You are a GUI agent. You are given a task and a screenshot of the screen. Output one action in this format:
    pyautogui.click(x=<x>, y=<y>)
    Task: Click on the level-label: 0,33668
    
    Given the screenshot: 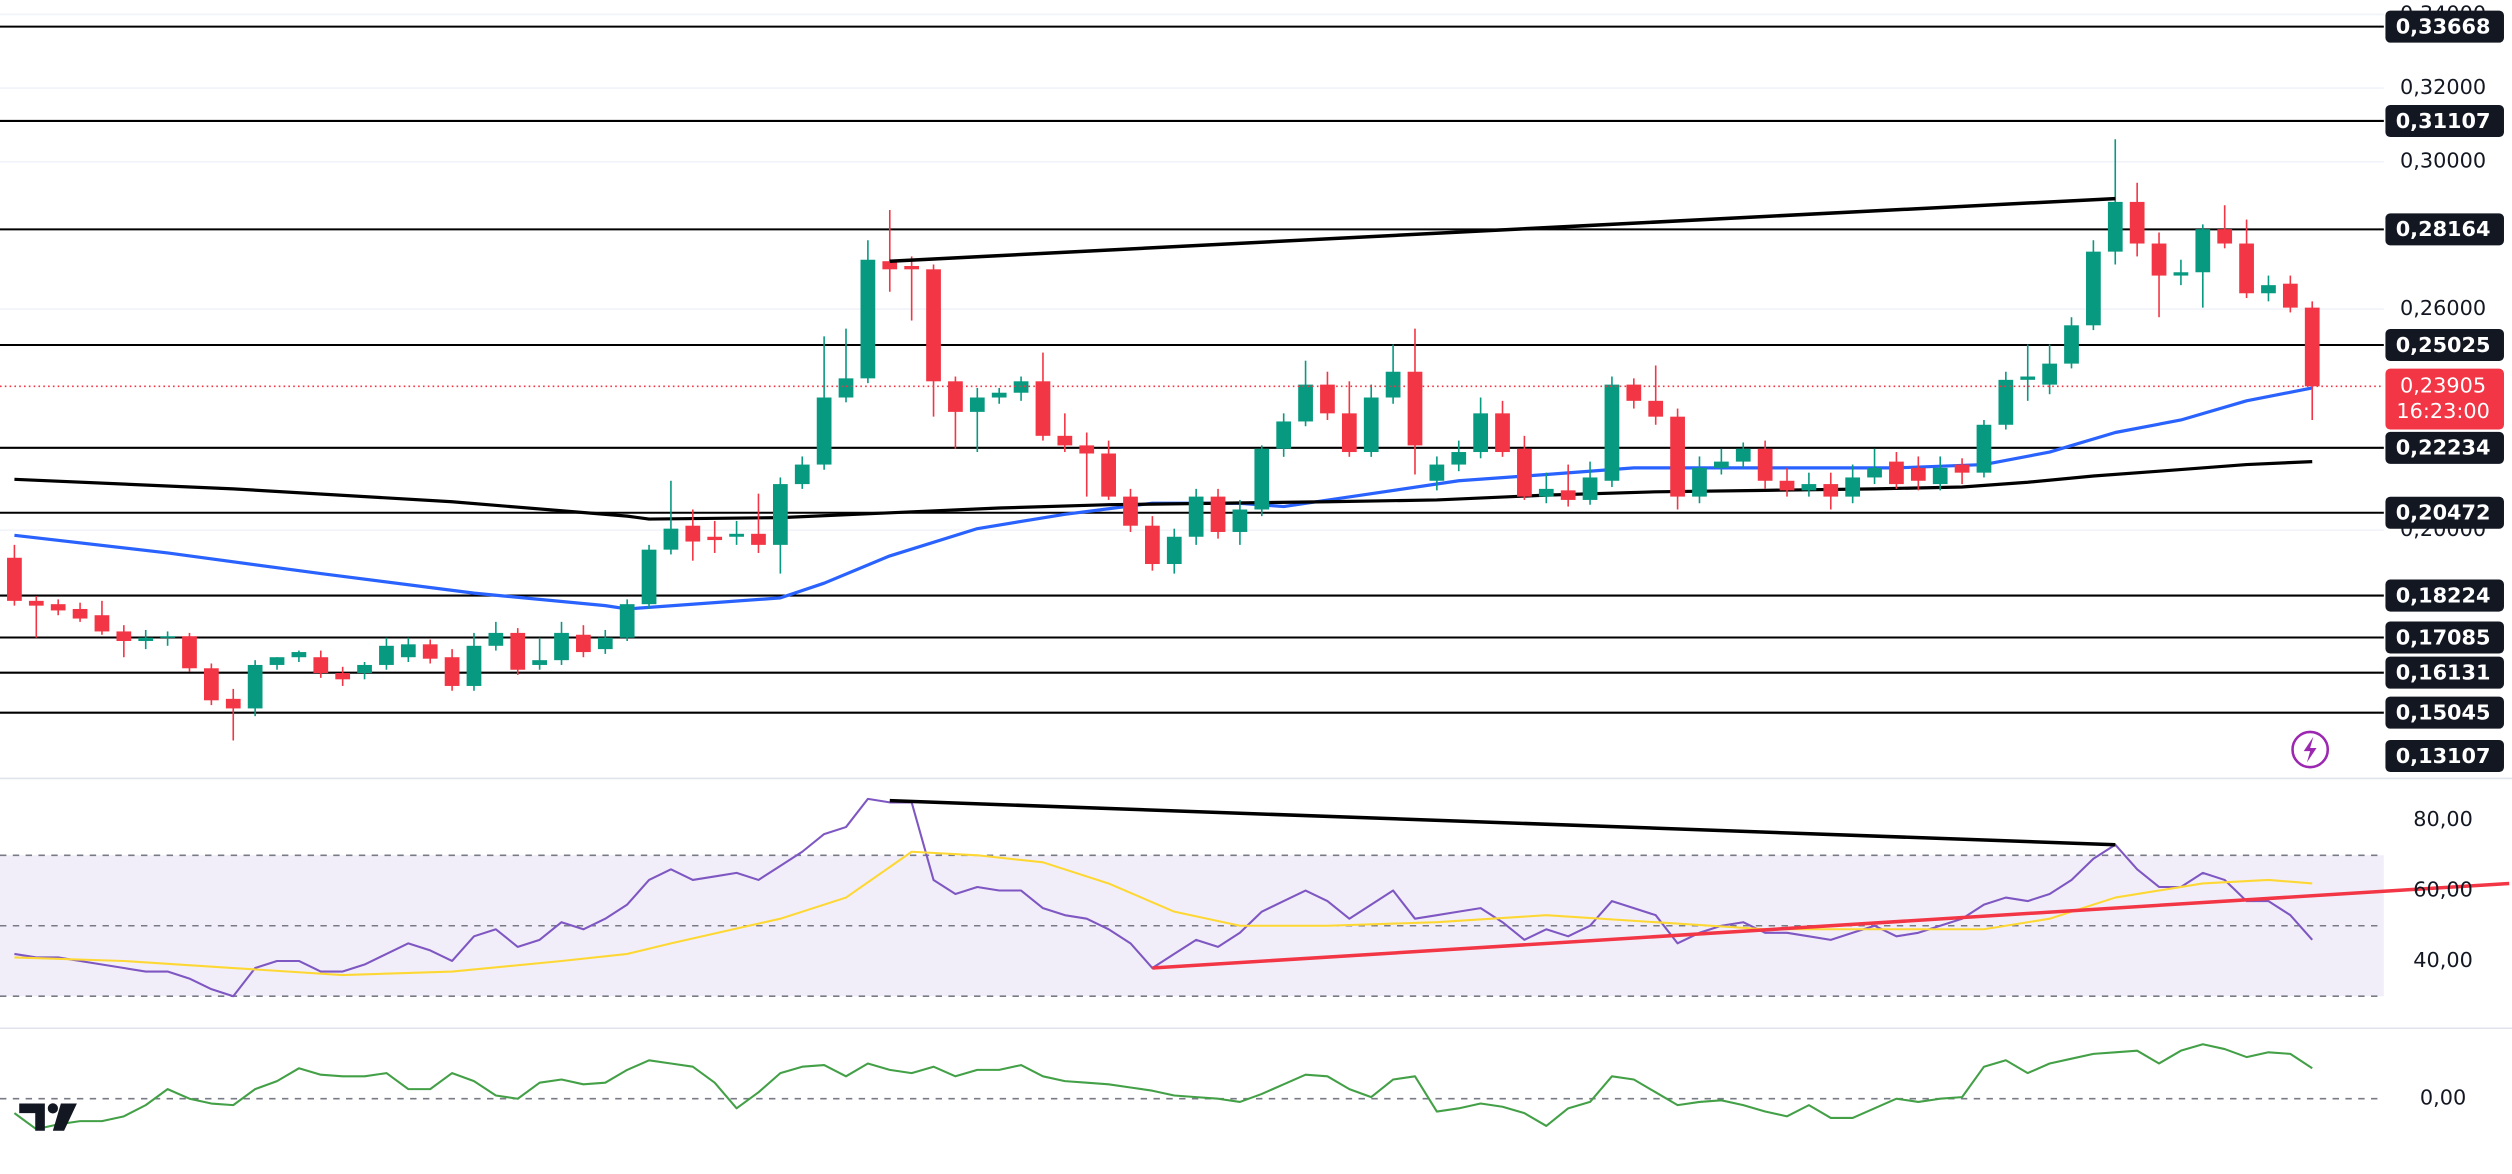 What is the action you would take?
    pyautogui.click(x=2443, y=26)
    